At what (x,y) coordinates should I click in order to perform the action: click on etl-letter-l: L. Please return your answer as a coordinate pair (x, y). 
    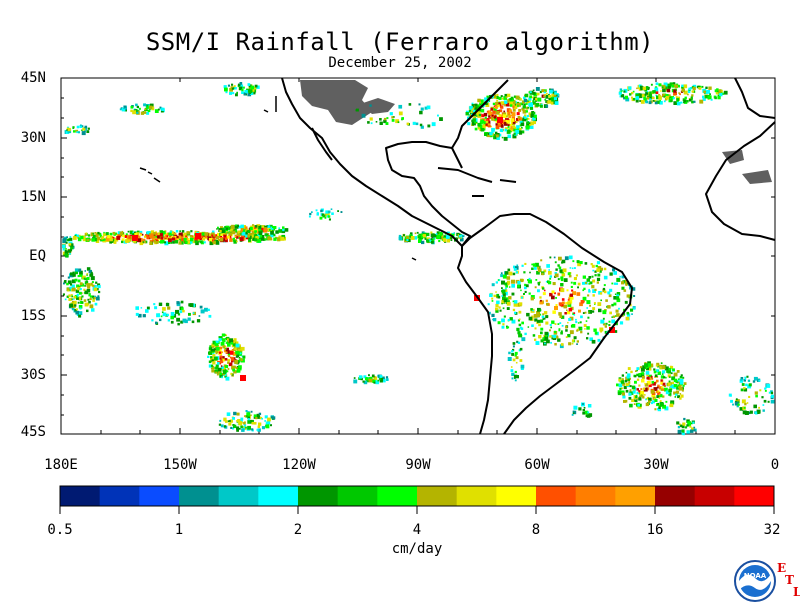
    Looking at the image, I should click on (796, 592).